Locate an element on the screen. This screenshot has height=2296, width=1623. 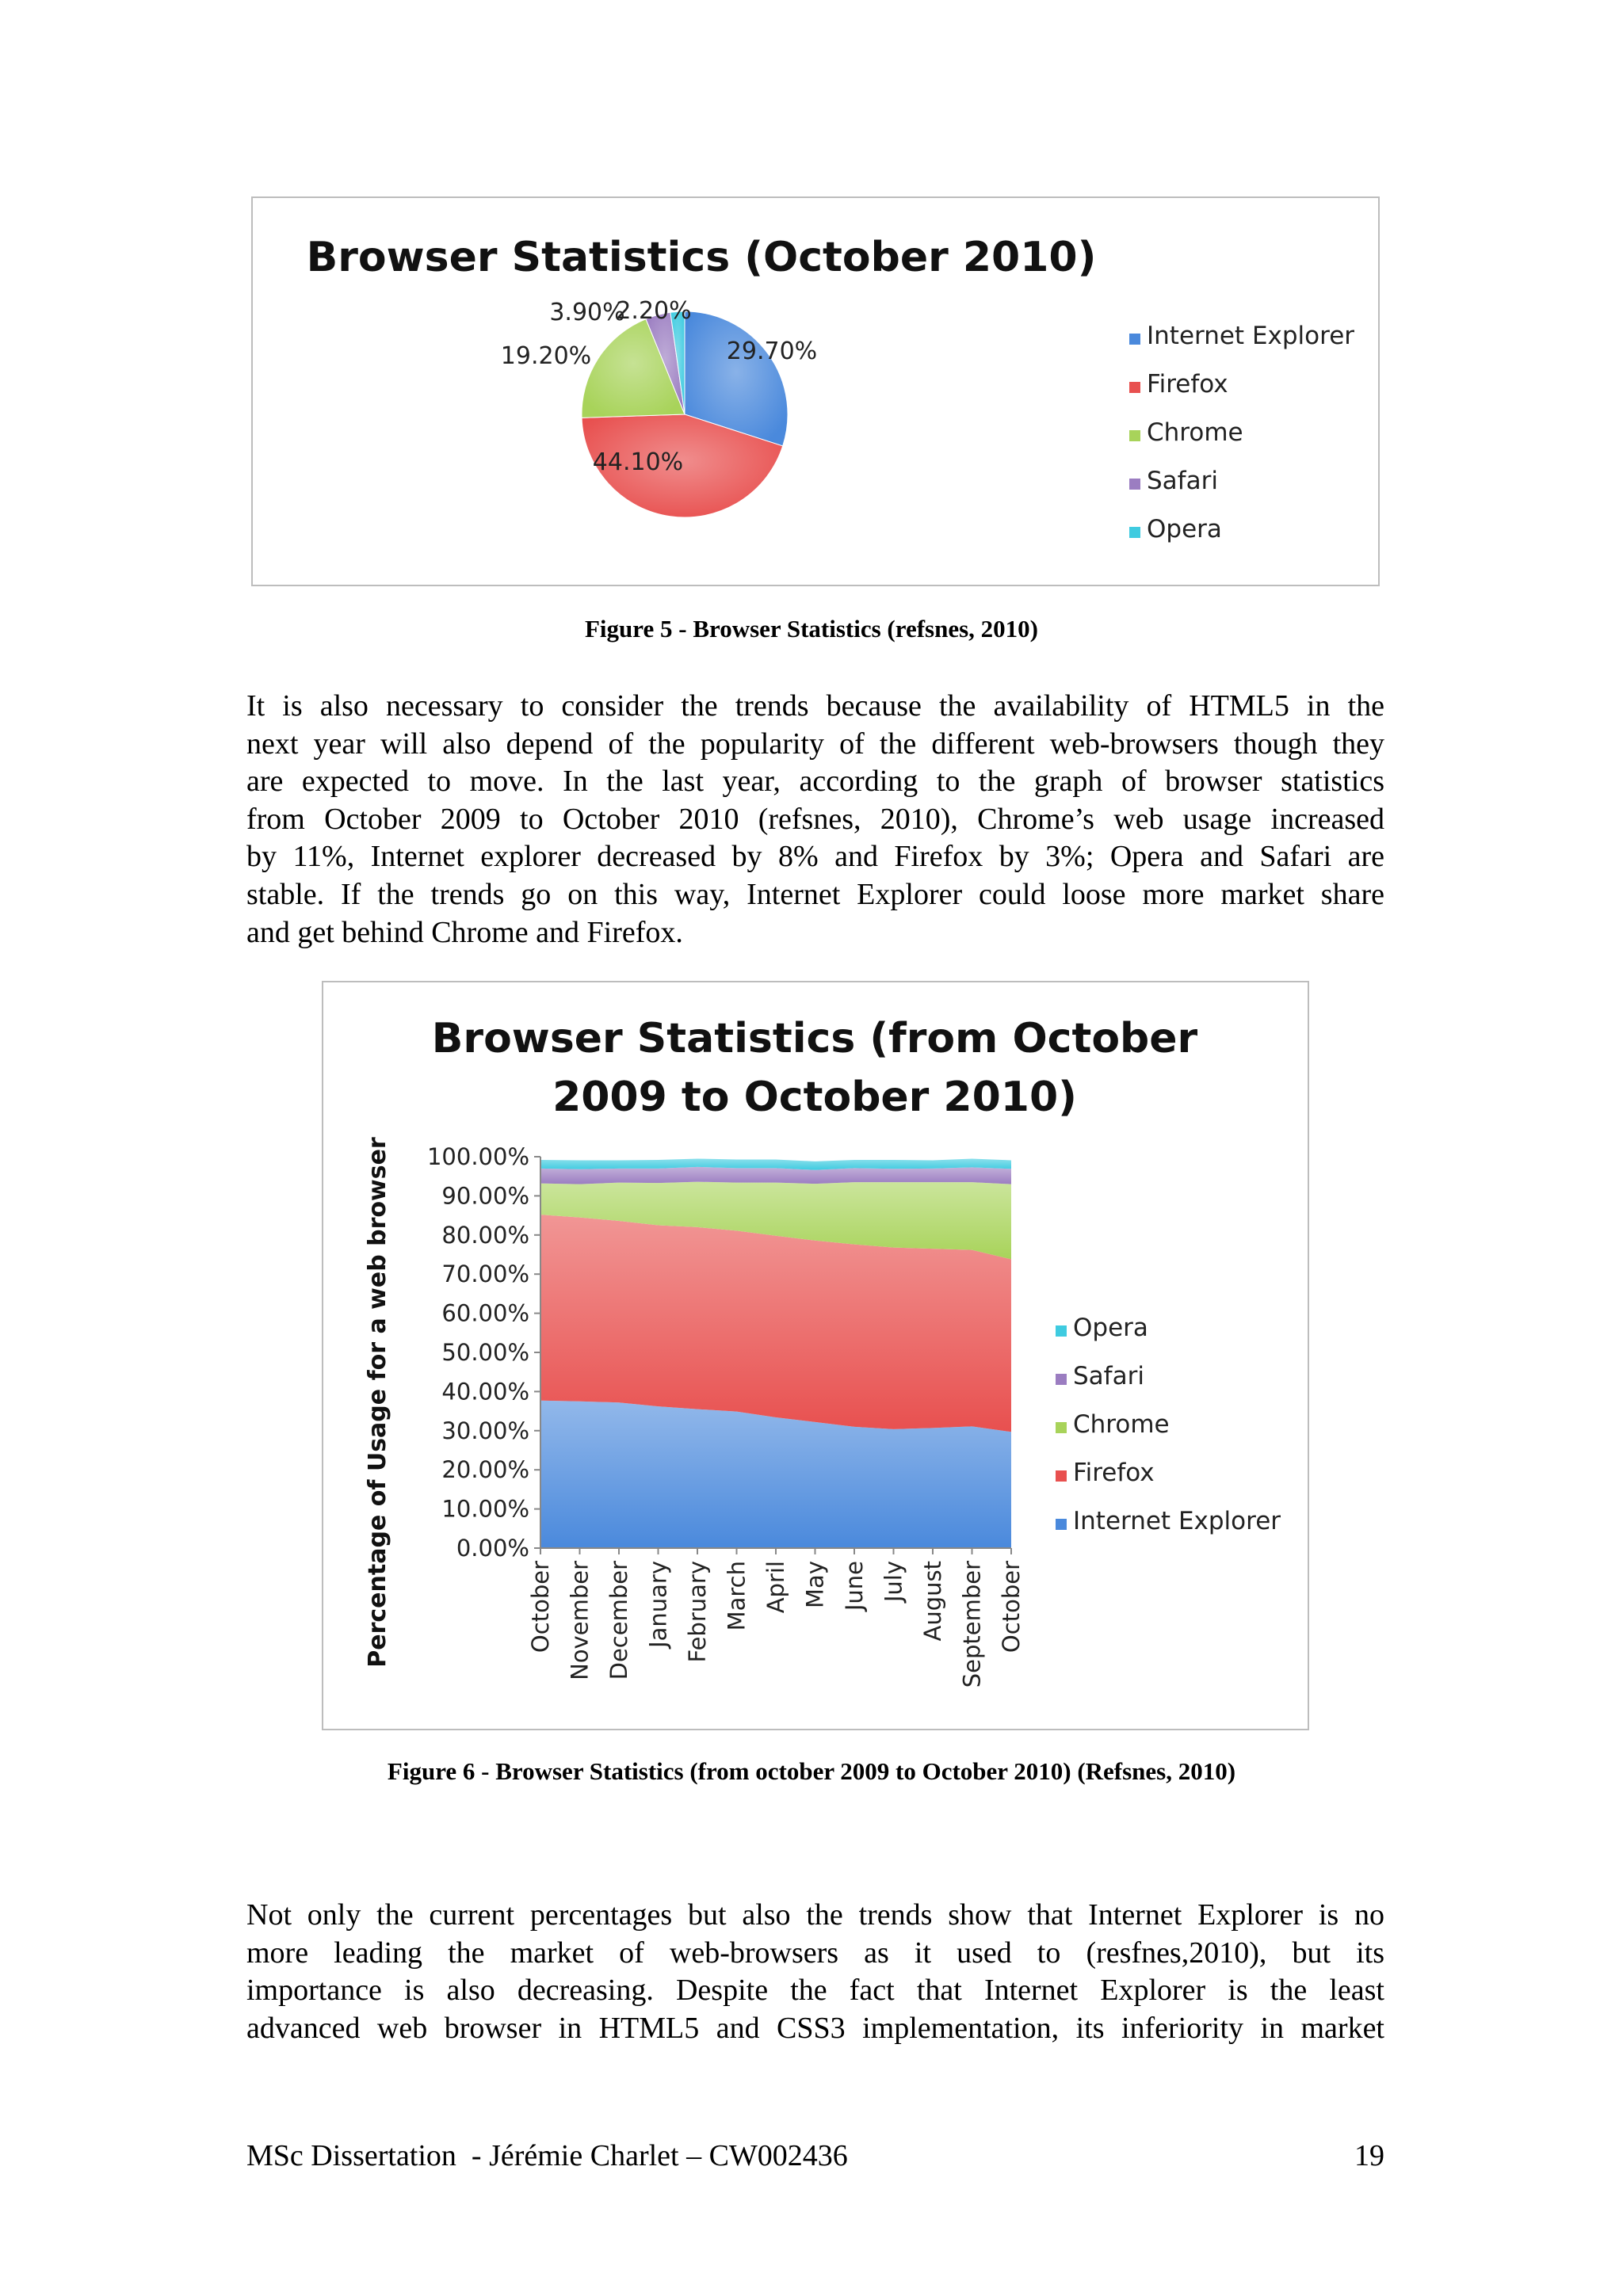
y-tick-label: 30.00% is located at coordinates (485, 1430).